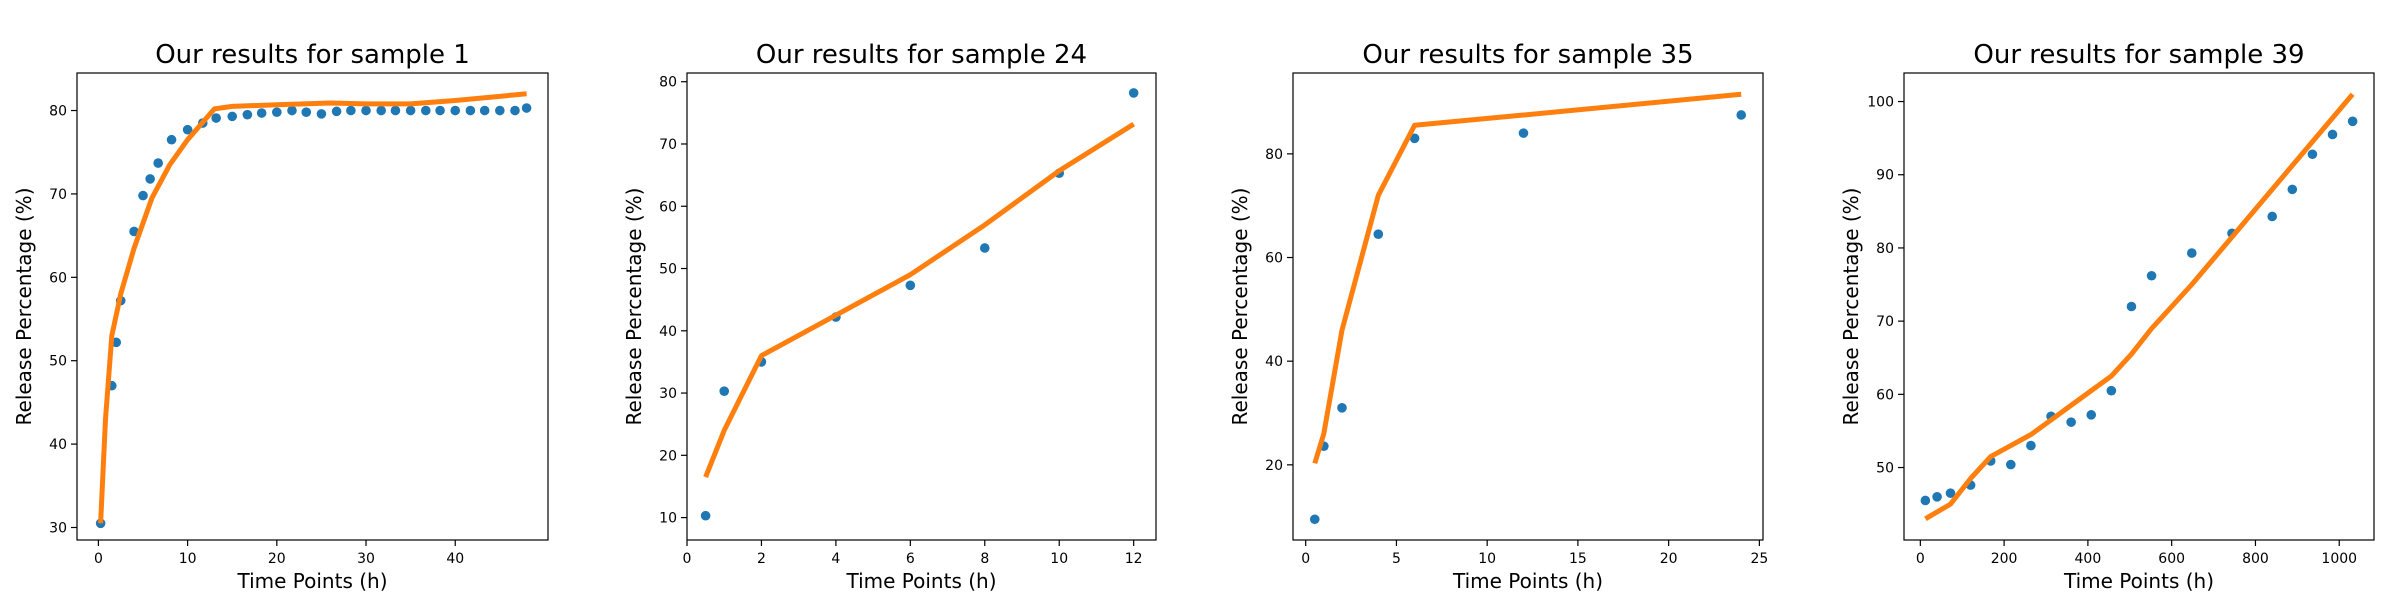 The image size is (2400, 600). What do you see at coordinates (921, 55) in the screenshot?
I see `chart-title: Our results for sample 24` at bounding box center [921, 55].